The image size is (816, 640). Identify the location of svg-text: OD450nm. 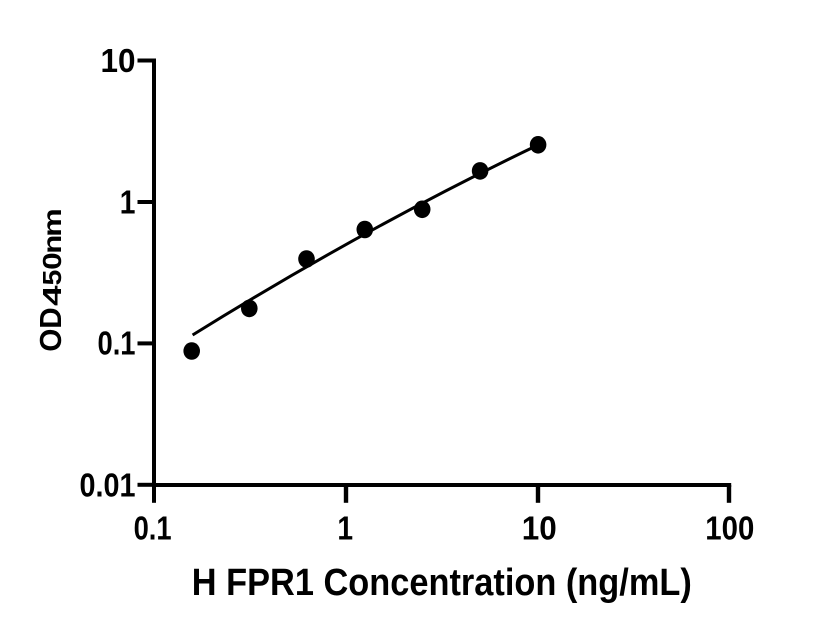
(50, 280).